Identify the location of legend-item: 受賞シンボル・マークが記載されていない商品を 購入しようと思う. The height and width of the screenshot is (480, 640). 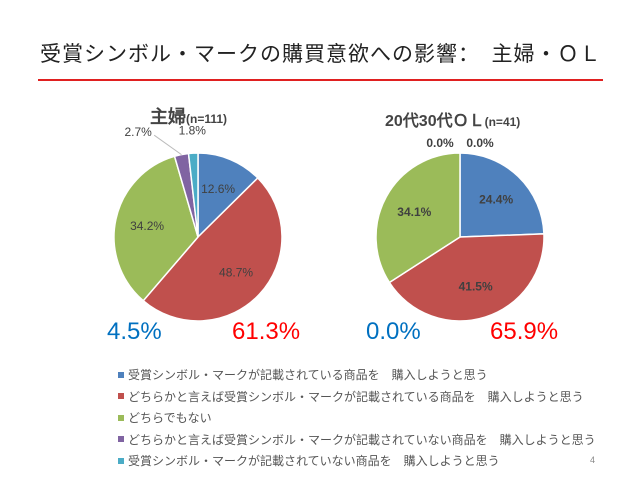
(357, 461).